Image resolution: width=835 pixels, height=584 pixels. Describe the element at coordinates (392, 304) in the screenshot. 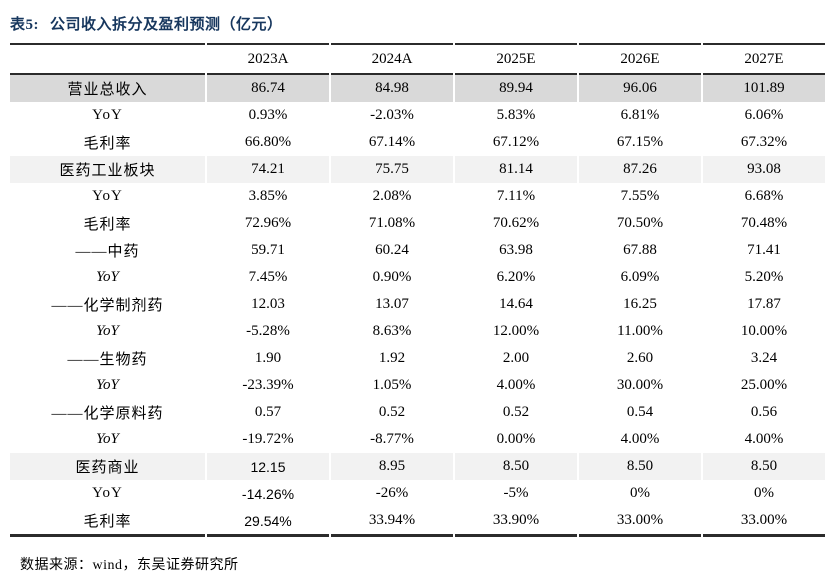

I see `cell-value: 13.07` at that location.